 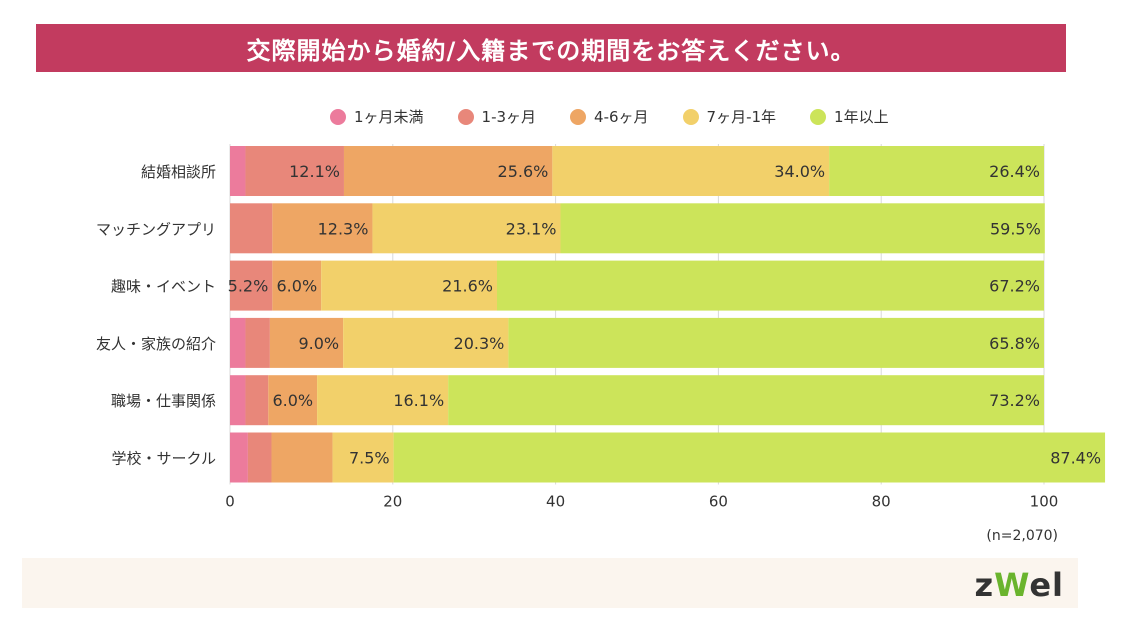 What do you see at coordinates (799, 171) in the screenshot?
I see `data-label: 34.0%` at bounding box center [799, 171].